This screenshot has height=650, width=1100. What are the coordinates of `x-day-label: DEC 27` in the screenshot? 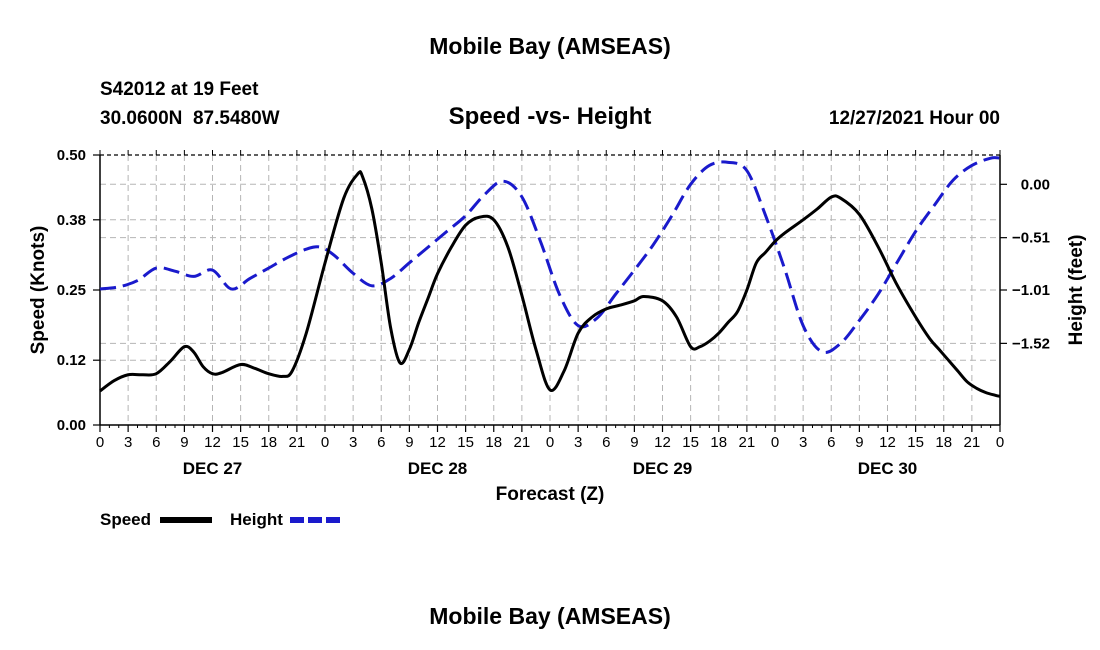 It's located at (213, 468).